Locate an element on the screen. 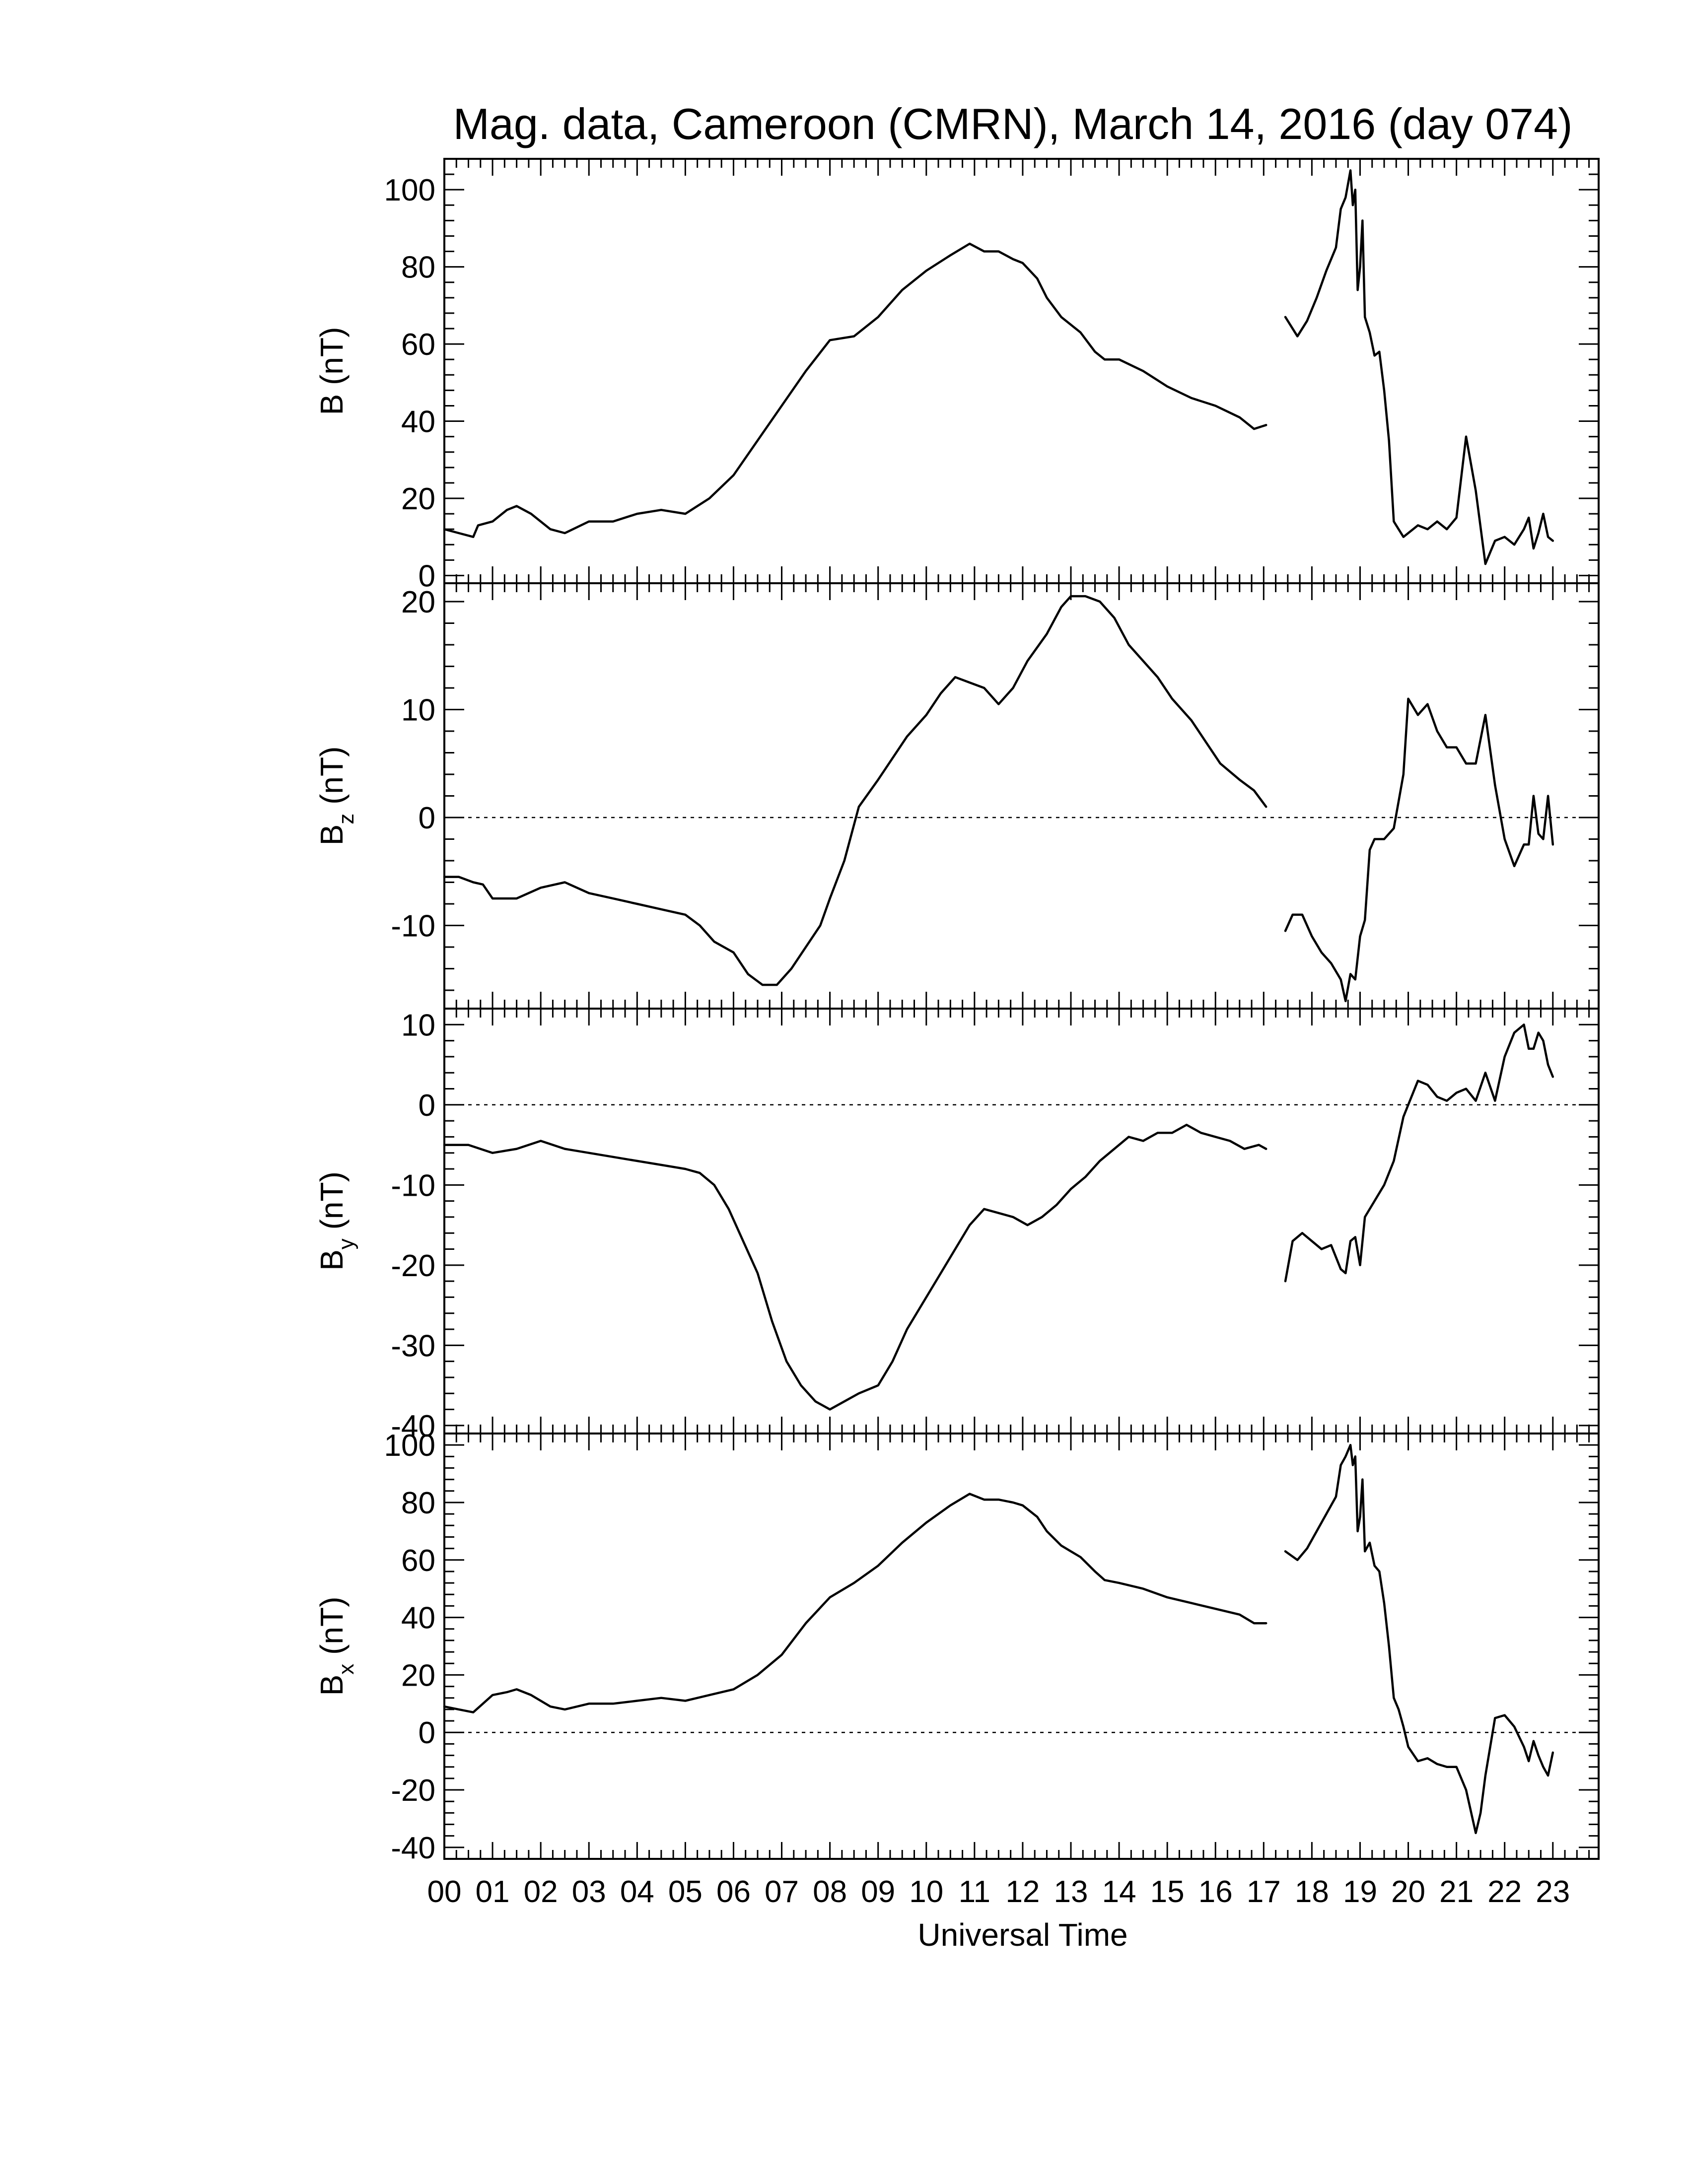 The image size is (1688, 2184). y-axis-label-subscript: x is located at coordinates (346, 1669).